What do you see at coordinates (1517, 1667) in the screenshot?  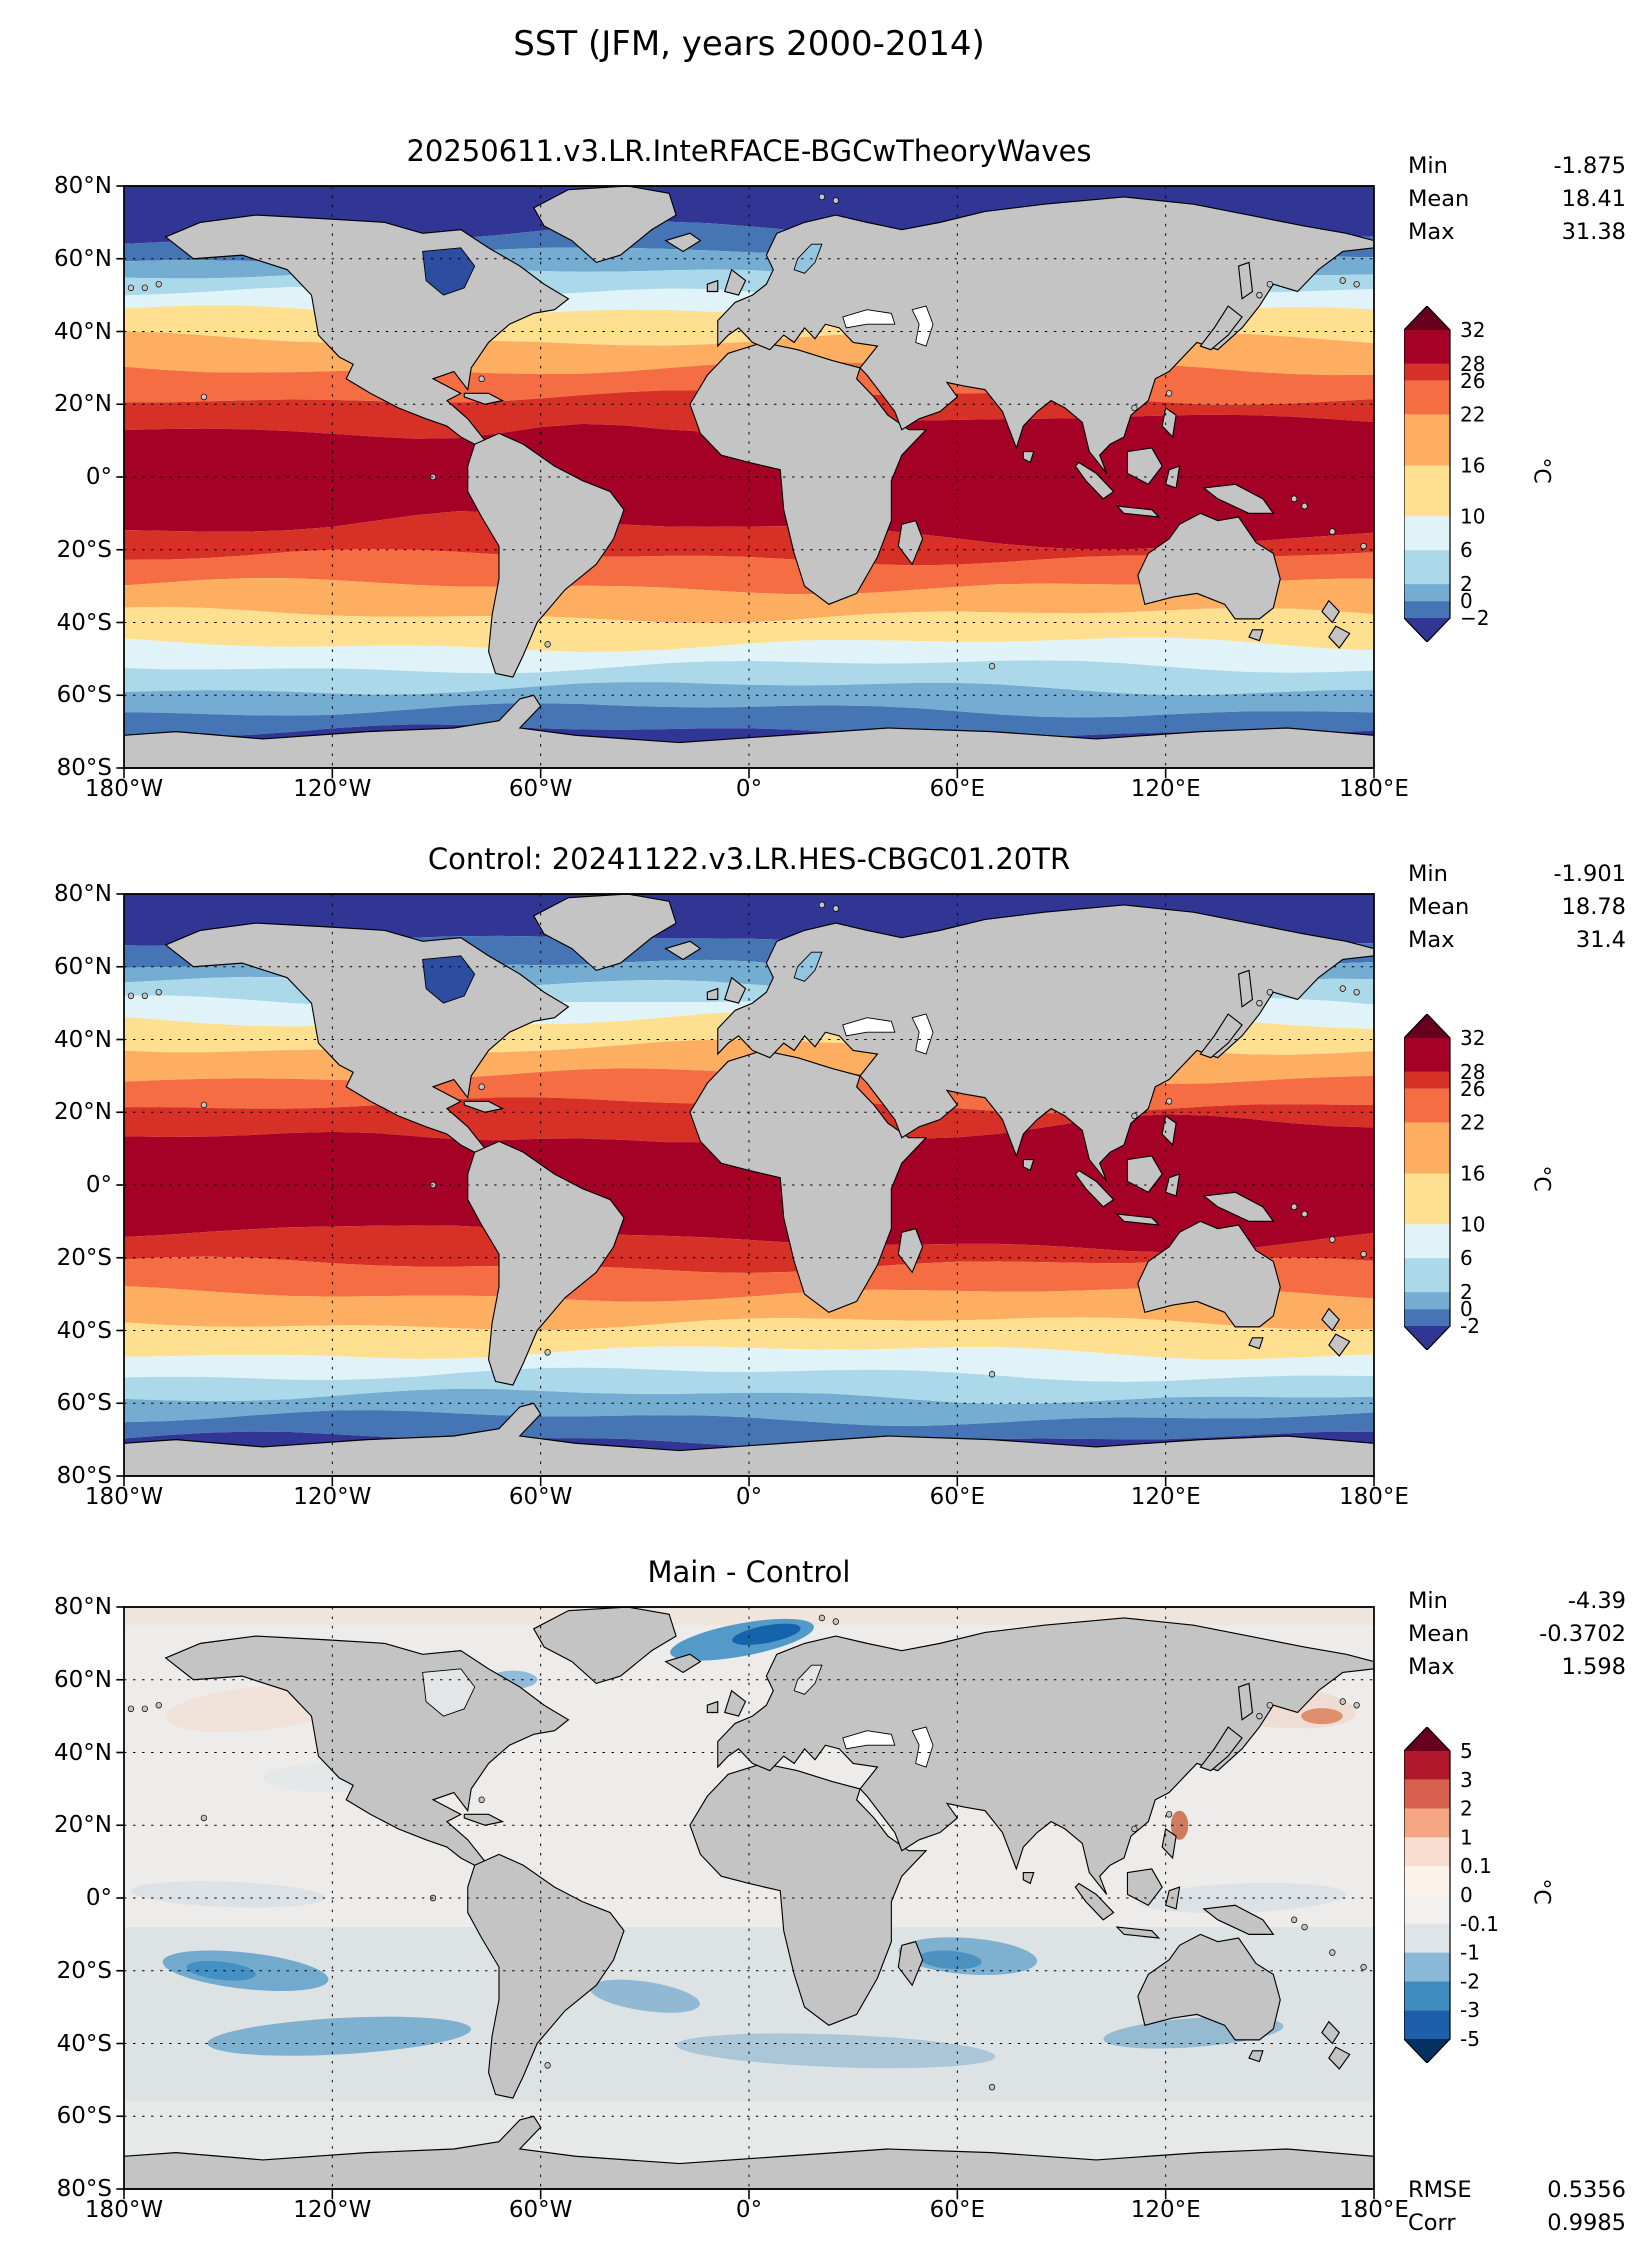 I see `stat-row: Max 1.598` at bounding box center [1517, 1667].